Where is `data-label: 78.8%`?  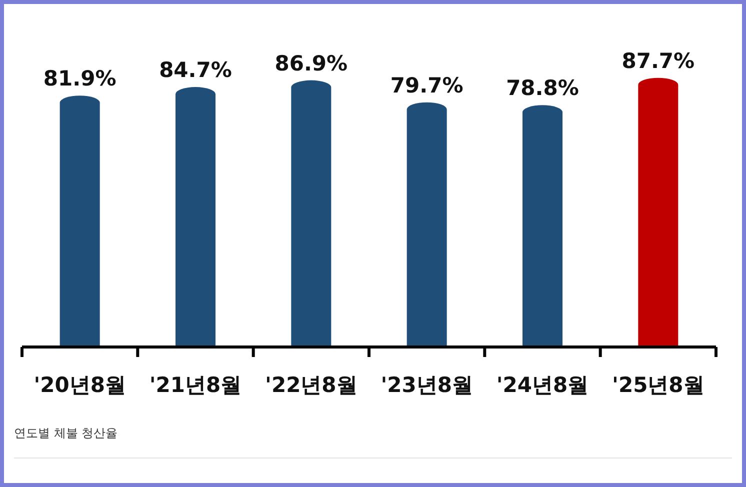 data-label: 78.8% is located at coordinates (542, 88).